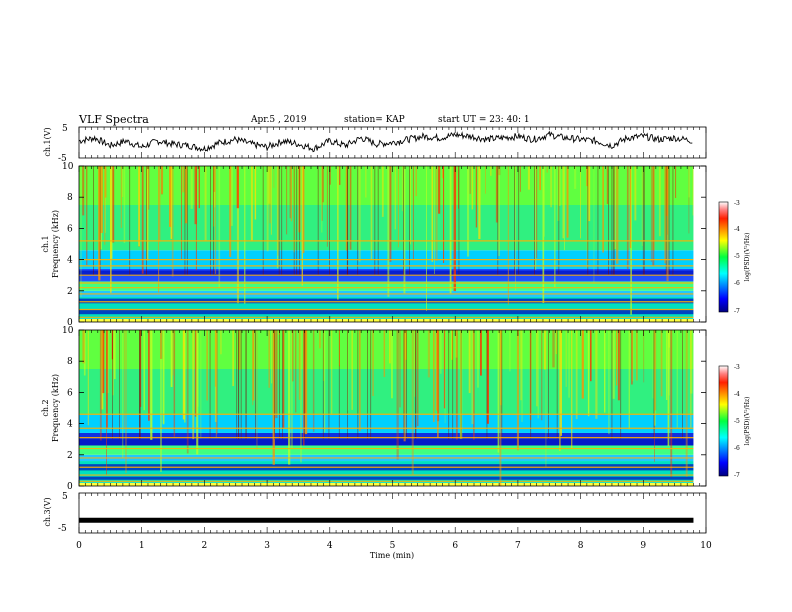  I want to click on ch3-voltage-ylabel: ch.3(V), so click(47, 511).